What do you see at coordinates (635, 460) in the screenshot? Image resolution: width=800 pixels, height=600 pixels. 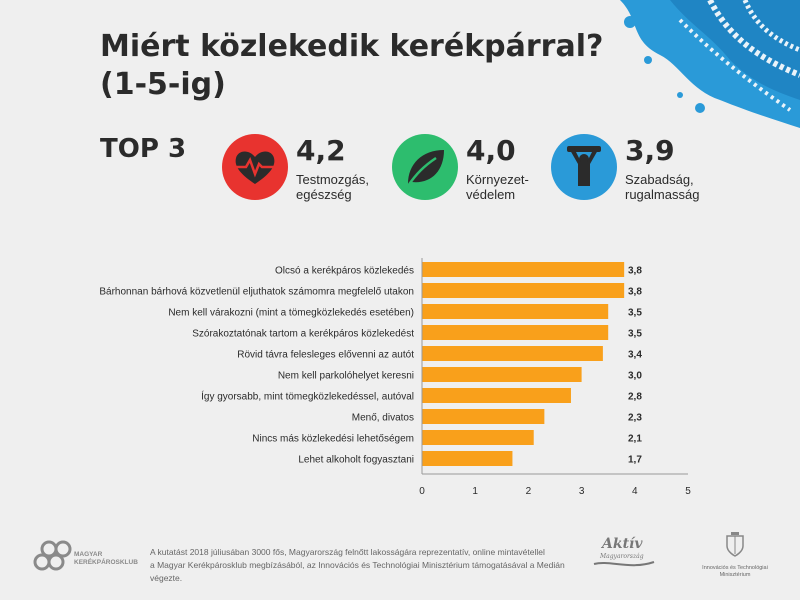 I see `value-label: 1,7` at bounding box center [635, 460].